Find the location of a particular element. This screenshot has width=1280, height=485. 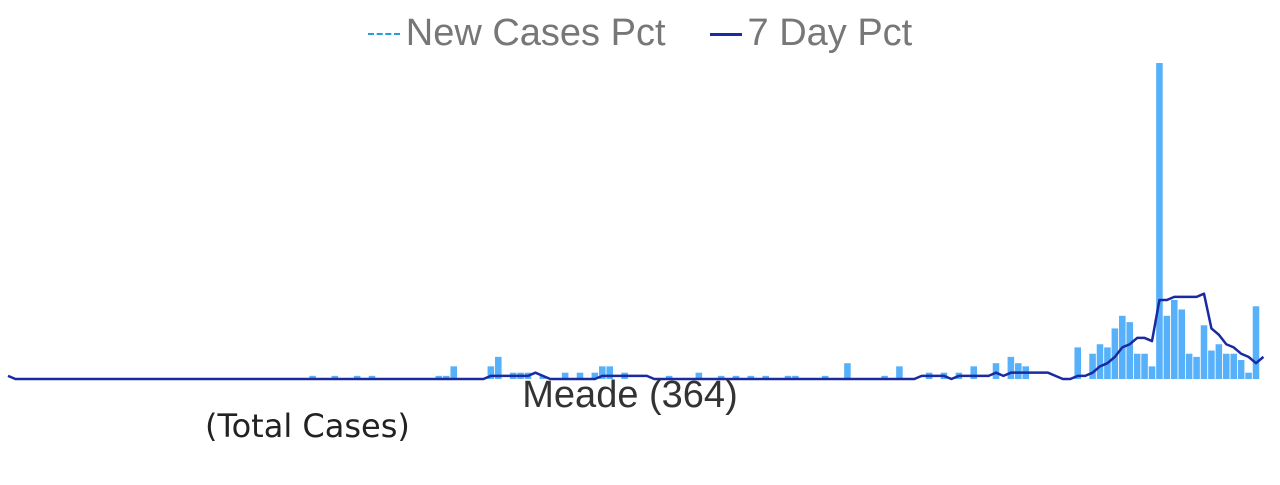

chart-title: Meade (364) is located at coordinates (630, 395).